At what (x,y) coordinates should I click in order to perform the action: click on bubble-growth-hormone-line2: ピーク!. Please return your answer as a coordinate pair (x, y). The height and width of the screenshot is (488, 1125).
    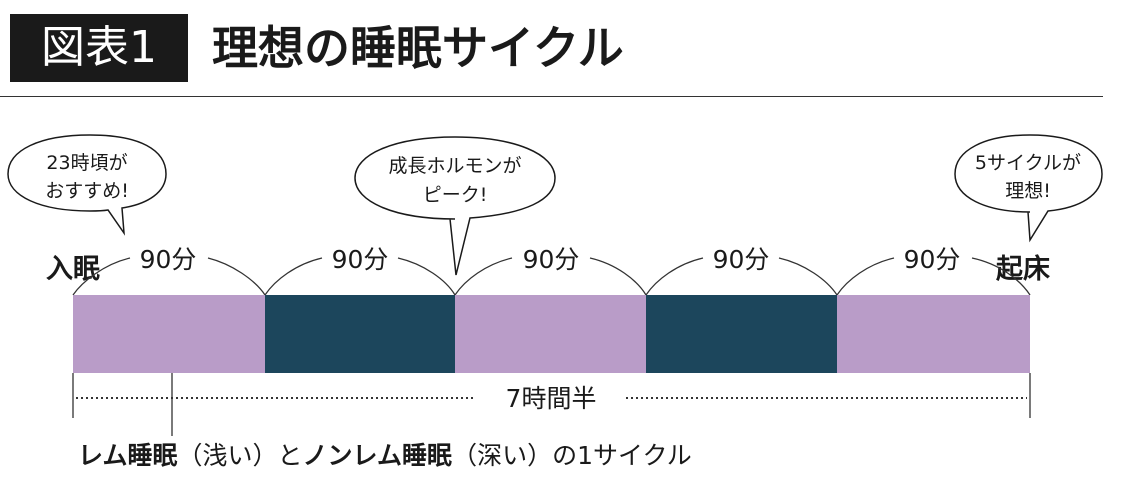
    Looking at the image, I should click on (455, 195).